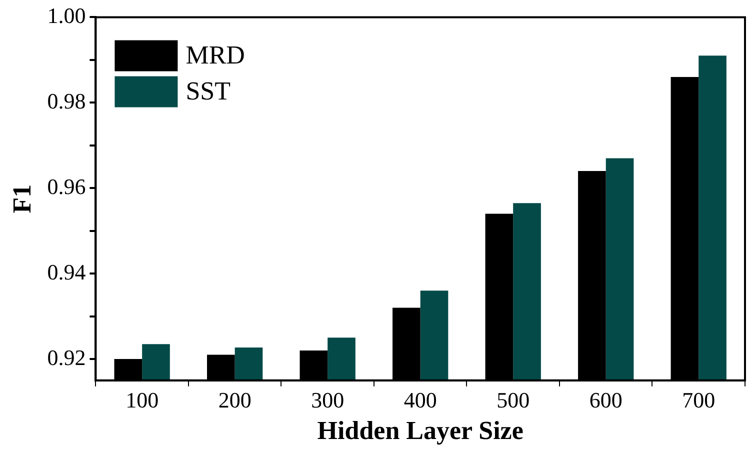  I want to click on y-tick-label: 1.00, so click(66, 15).